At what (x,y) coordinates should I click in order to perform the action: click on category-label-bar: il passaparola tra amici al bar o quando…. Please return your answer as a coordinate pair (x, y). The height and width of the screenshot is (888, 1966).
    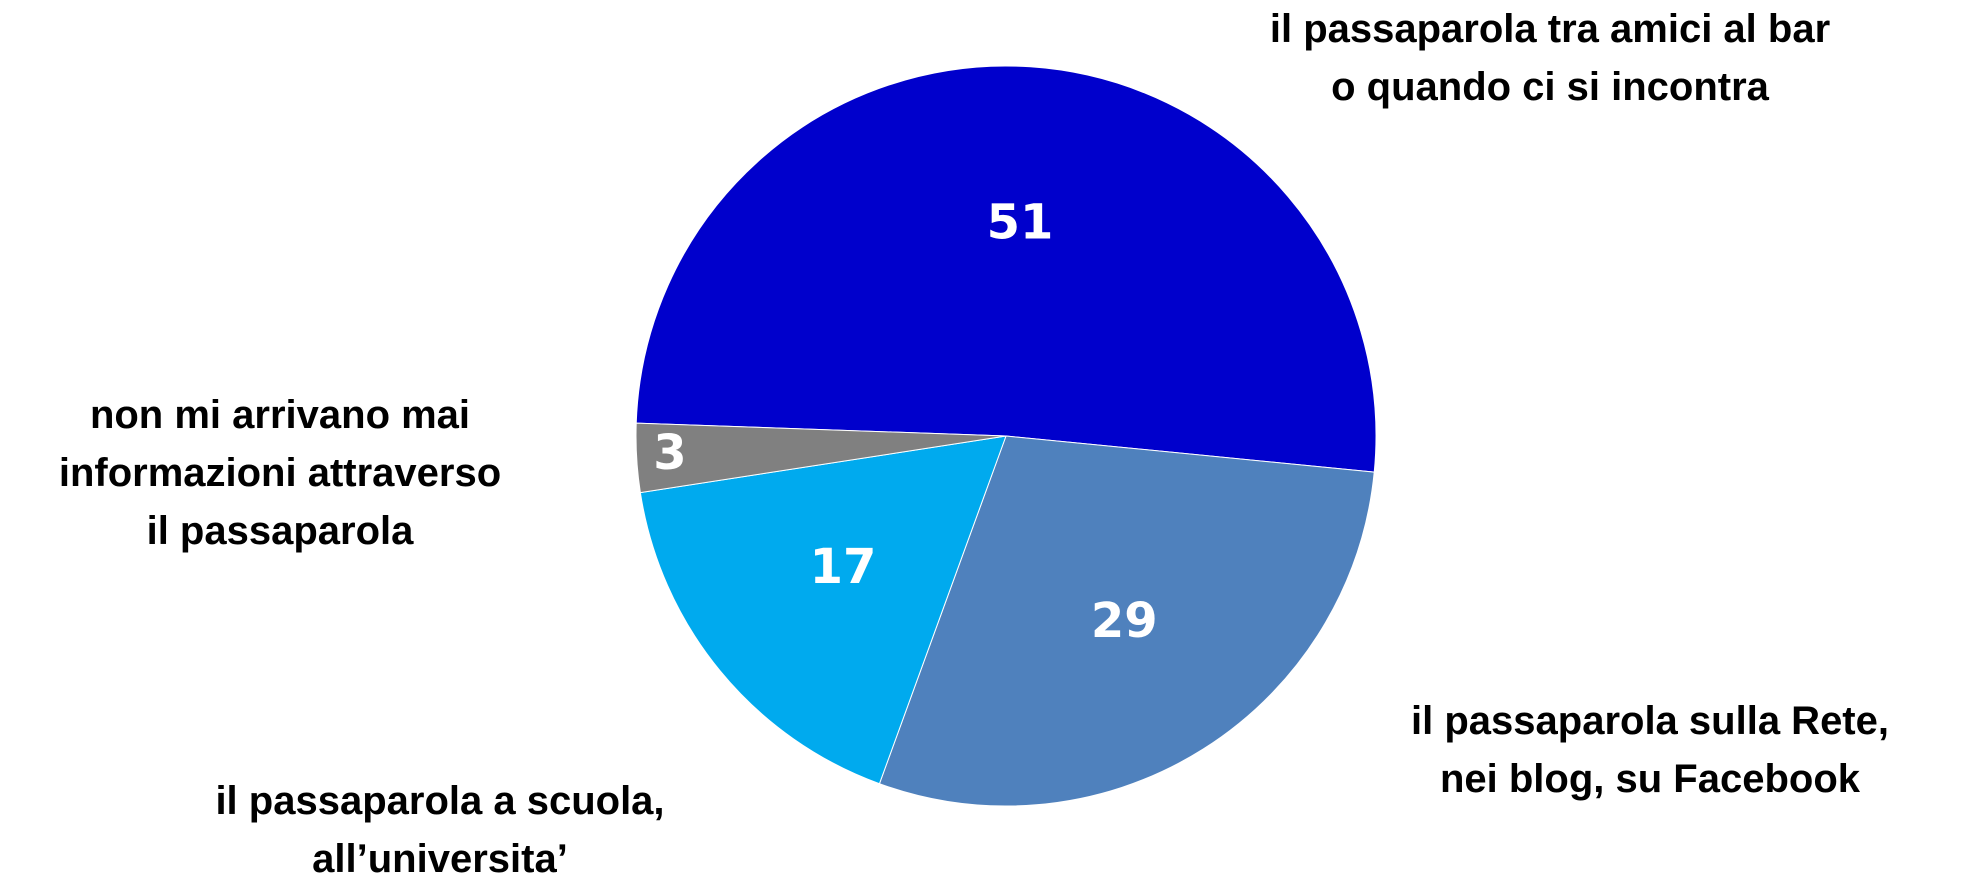
    Looking at the image, I should click on (1550, 58).